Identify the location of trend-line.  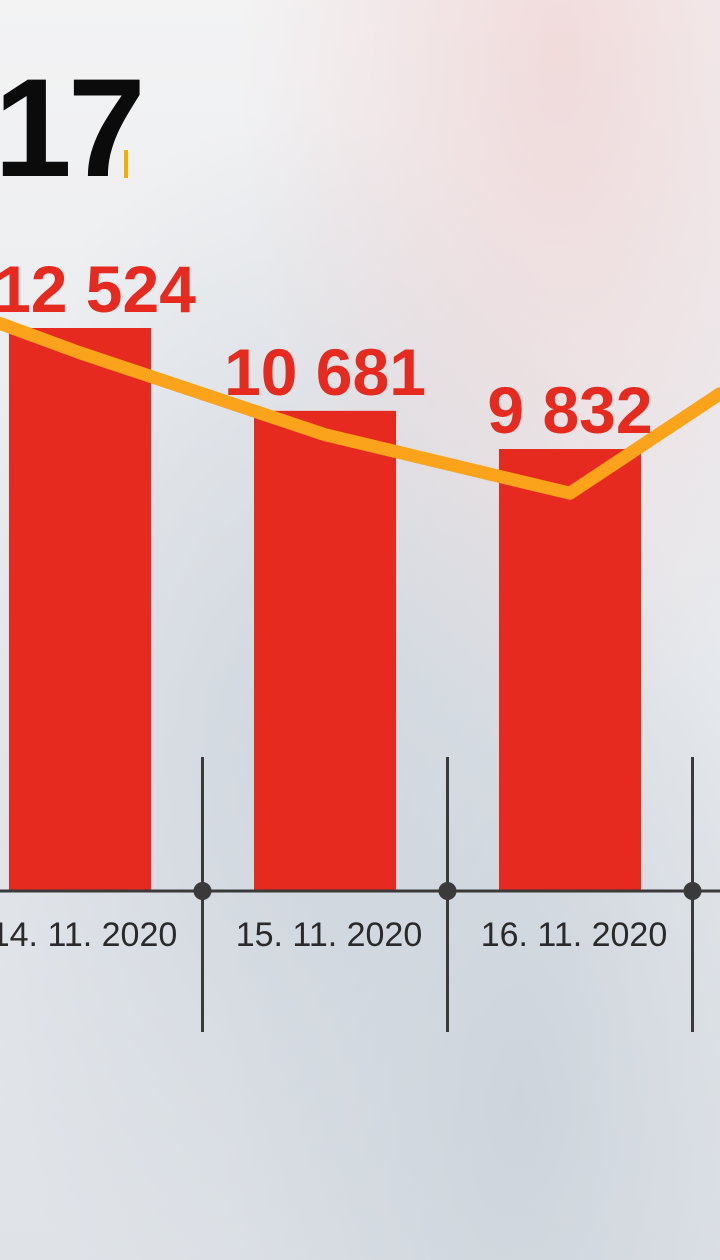
(360, 408).